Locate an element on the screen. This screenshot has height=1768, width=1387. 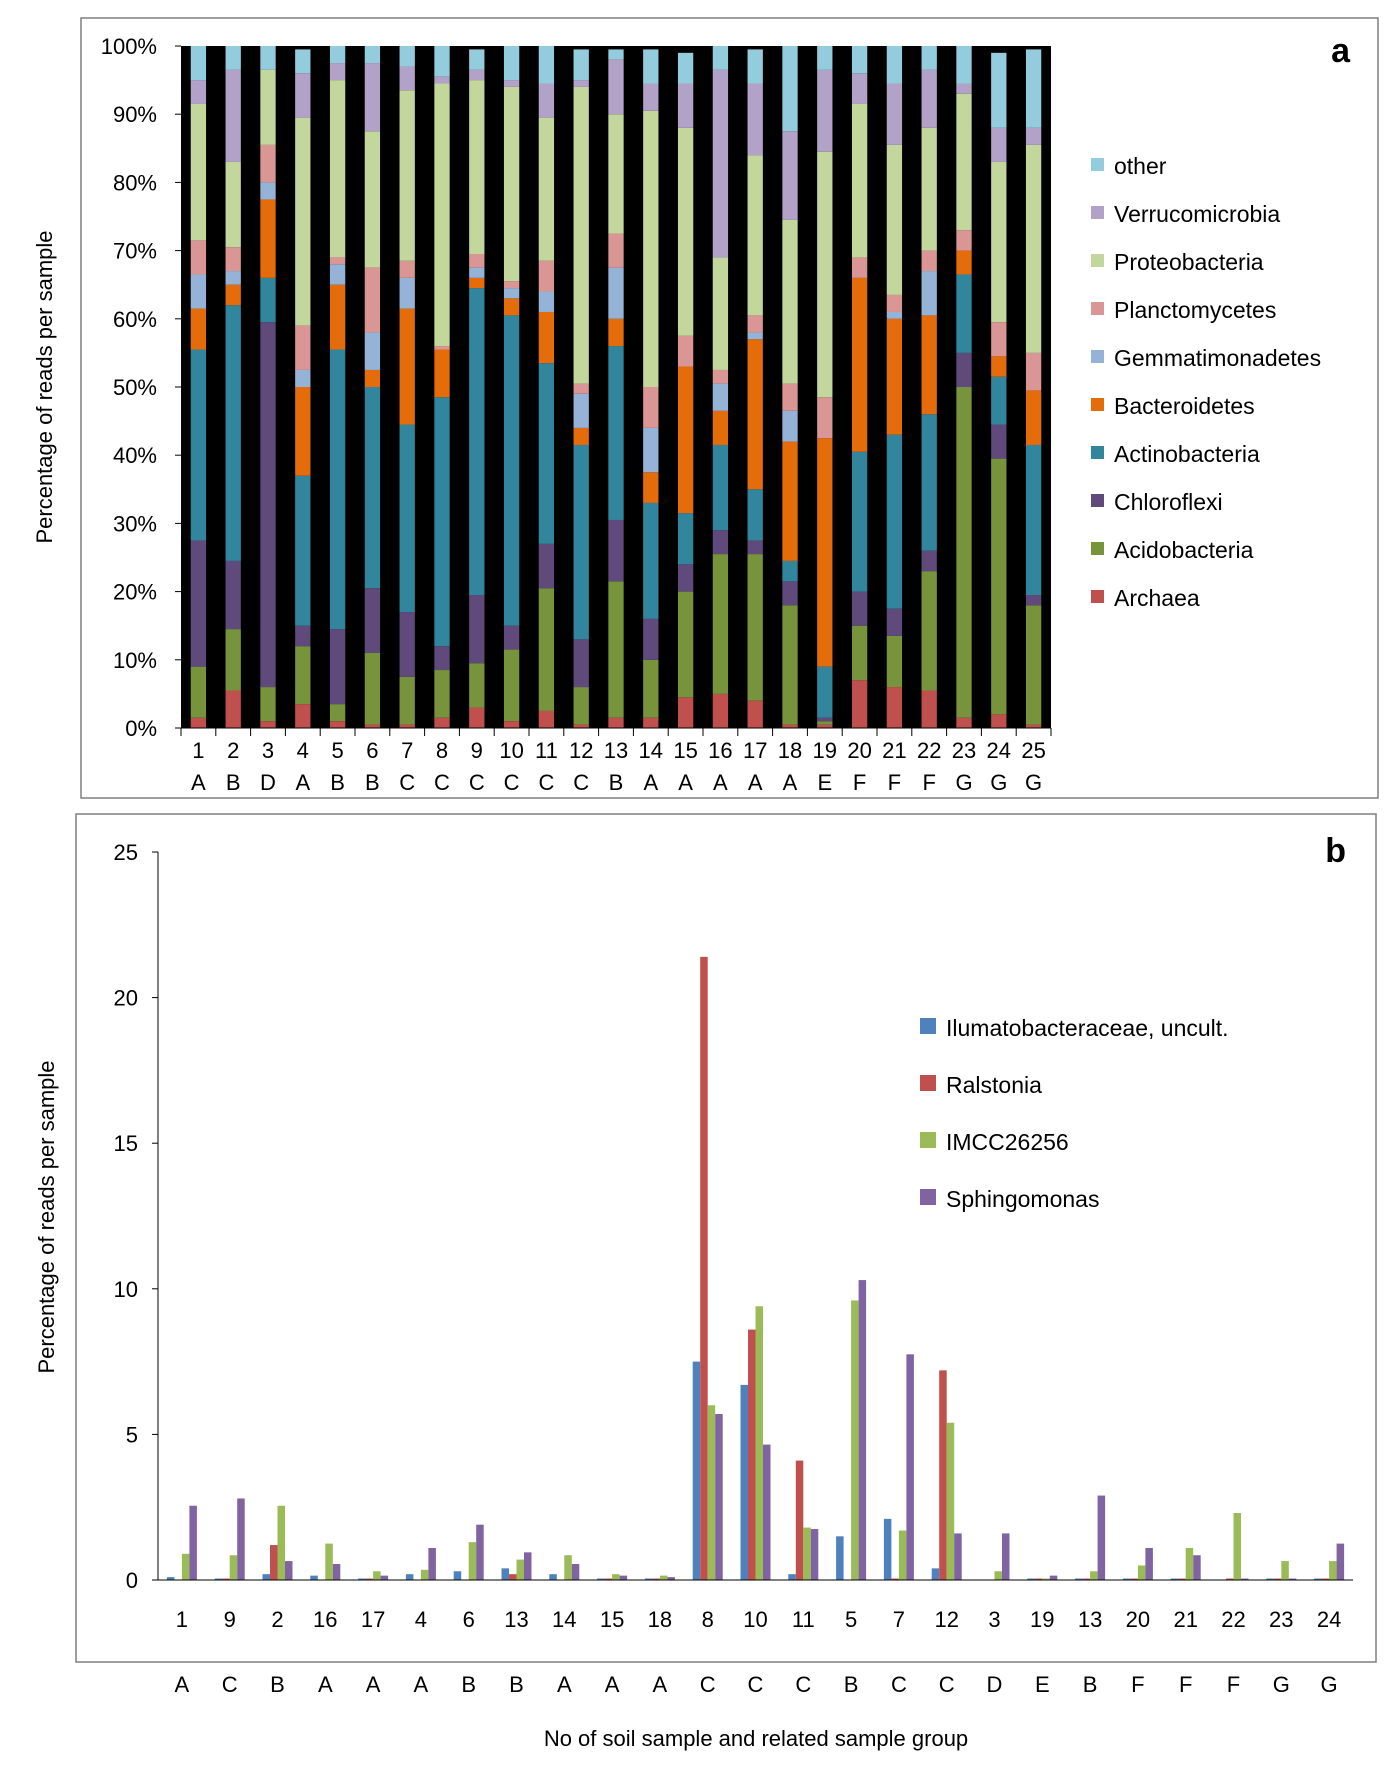
b-legend-label: IMCC26256 is located at coordinates (1007, 1142).